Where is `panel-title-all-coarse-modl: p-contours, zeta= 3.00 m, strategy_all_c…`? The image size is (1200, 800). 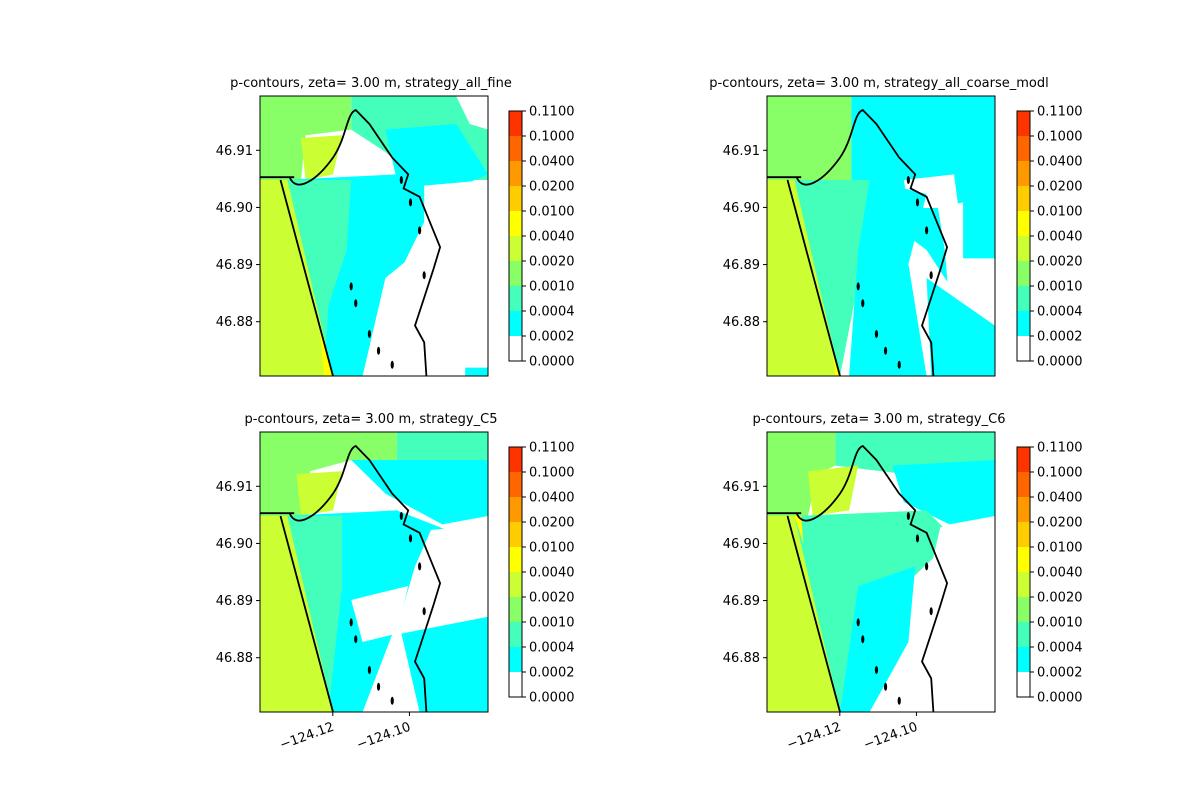 panel-title-all-coarse-modl: p-contours, zeta= 3.00 m, strategy_all_c… is located at coordinates (879, 83).